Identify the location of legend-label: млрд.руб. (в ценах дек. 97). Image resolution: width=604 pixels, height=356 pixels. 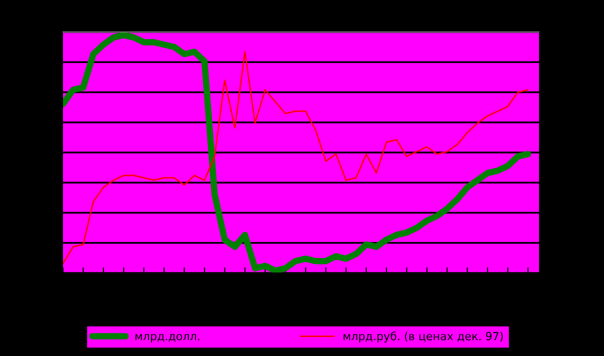
(423, 337).